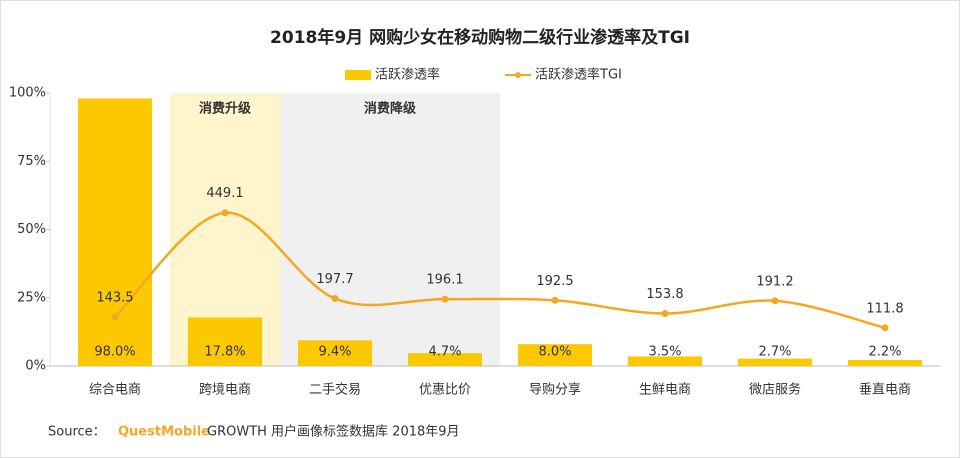  I want to click on source-brand: QuestMobile, so click(164, 432).